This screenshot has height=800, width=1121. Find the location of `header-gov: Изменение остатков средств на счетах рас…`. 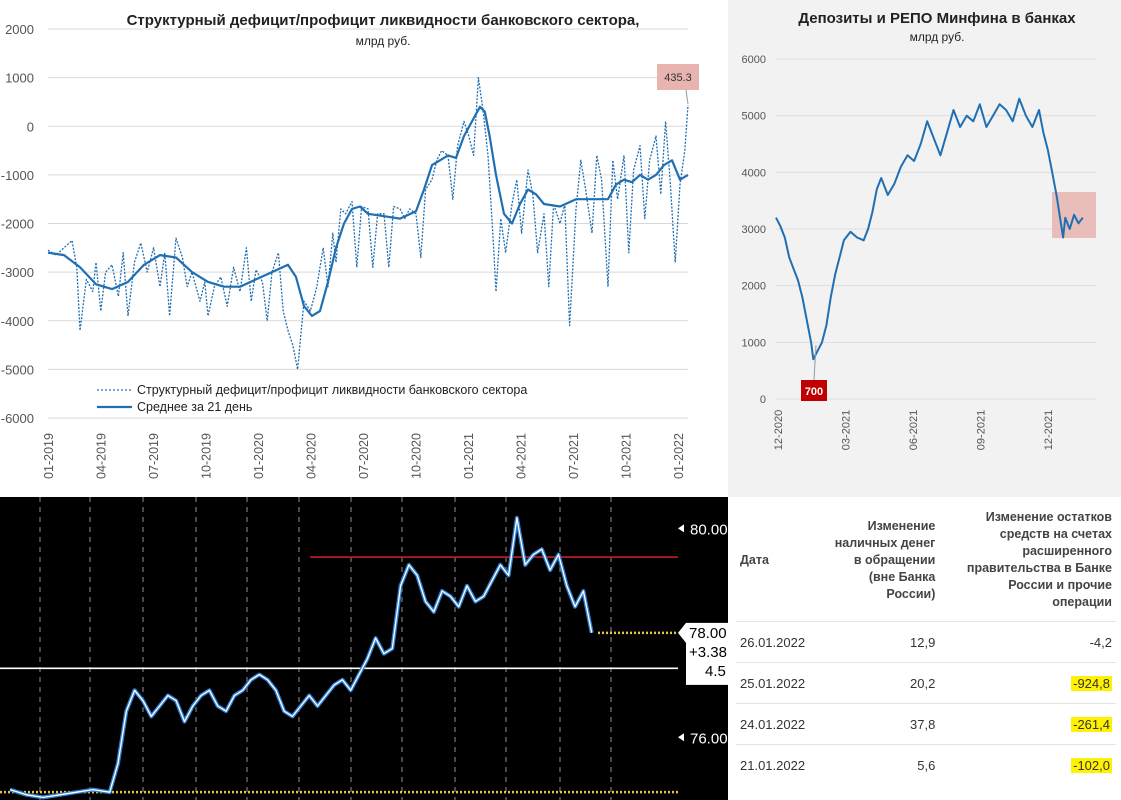

header-gov: Изменение остатков средств на счетах рас… is located at coordinates (1027, 565).